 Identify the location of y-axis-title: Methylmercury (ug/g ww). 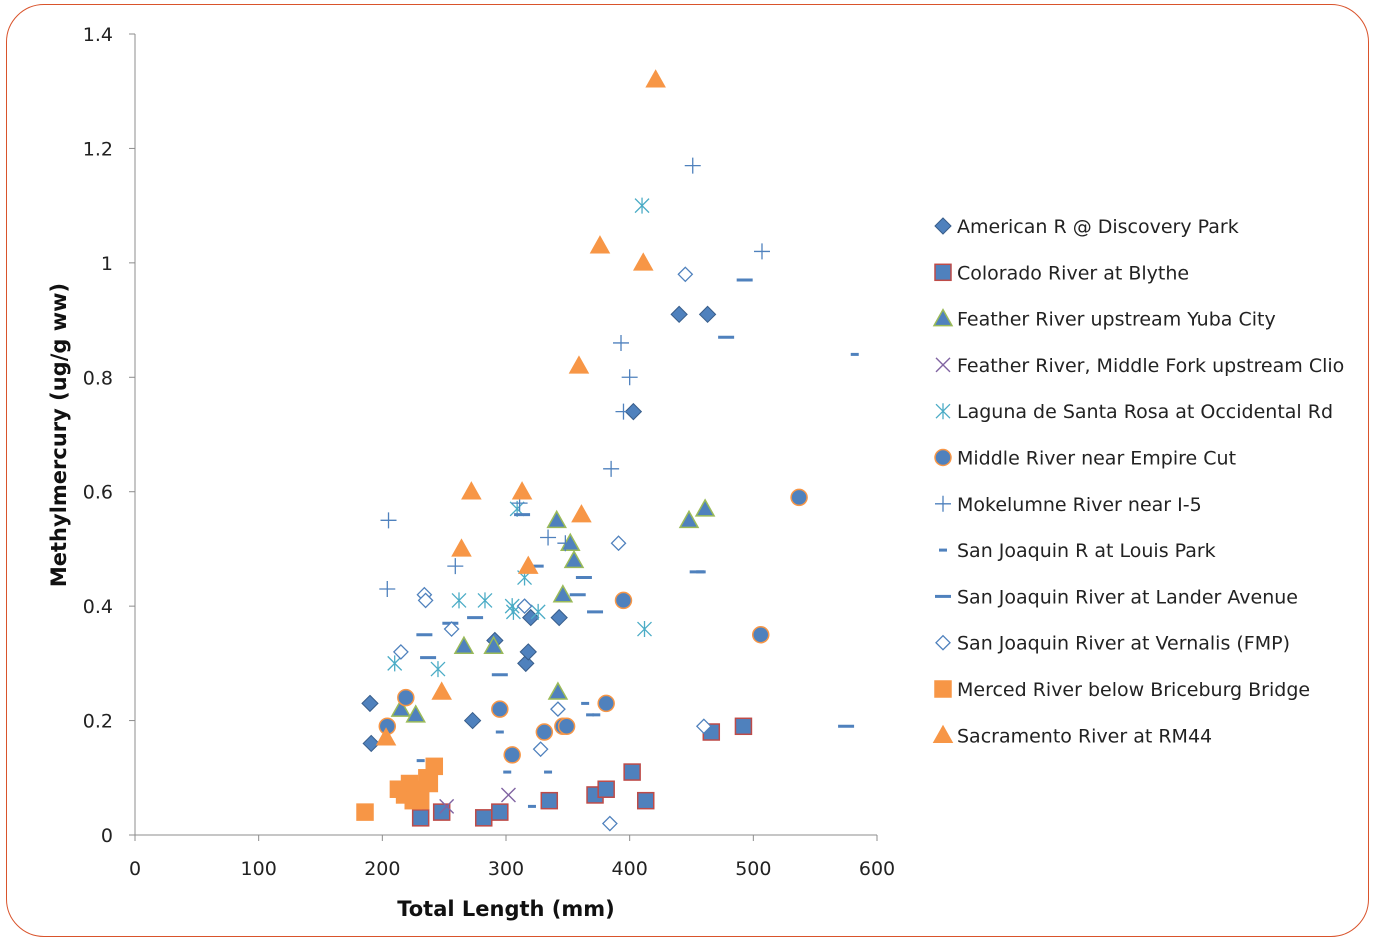
(59, 435).